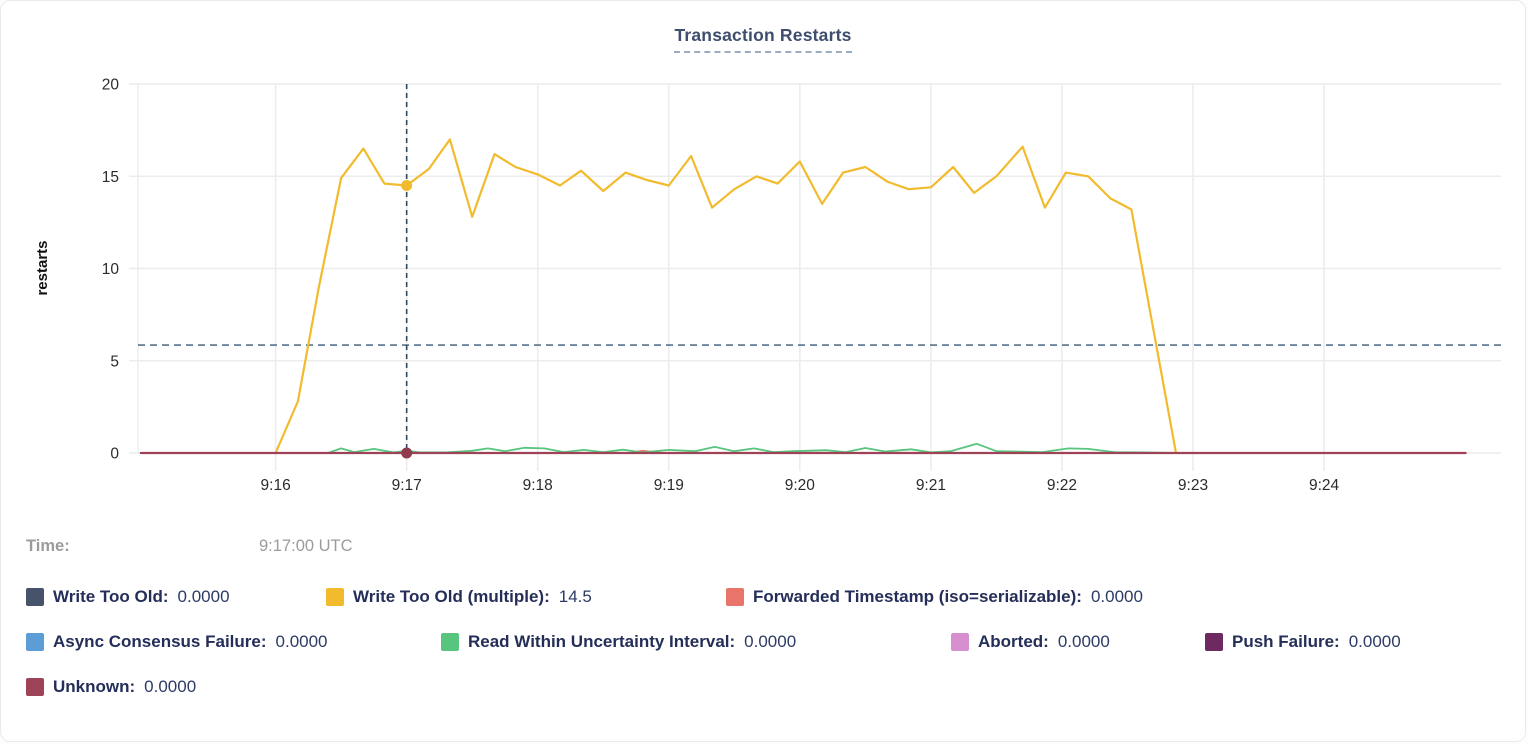 This screenshot has width=1528, height=744. I want to click on x-axis-tick-label: 9:17, so click(407, 485).